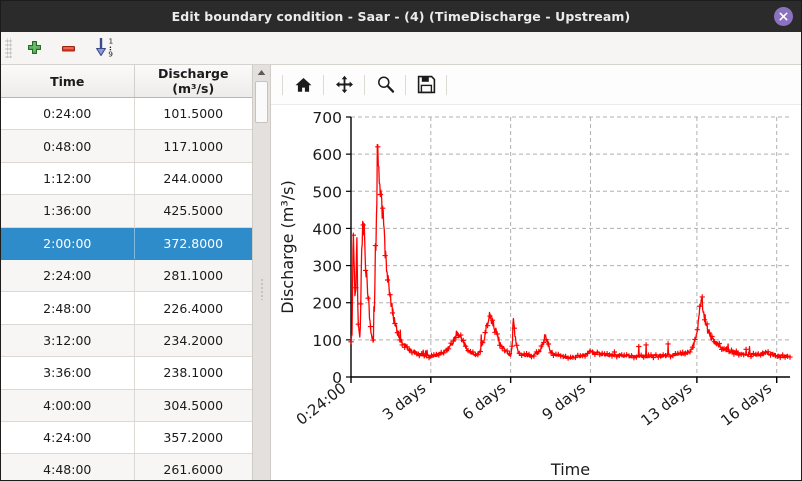 Image resolution: width=802 pixels, height=481 pixels. Describe the element at coordinates (327, 155) in the screenshot. I see `y-axis-tick-label: 600` at that location.